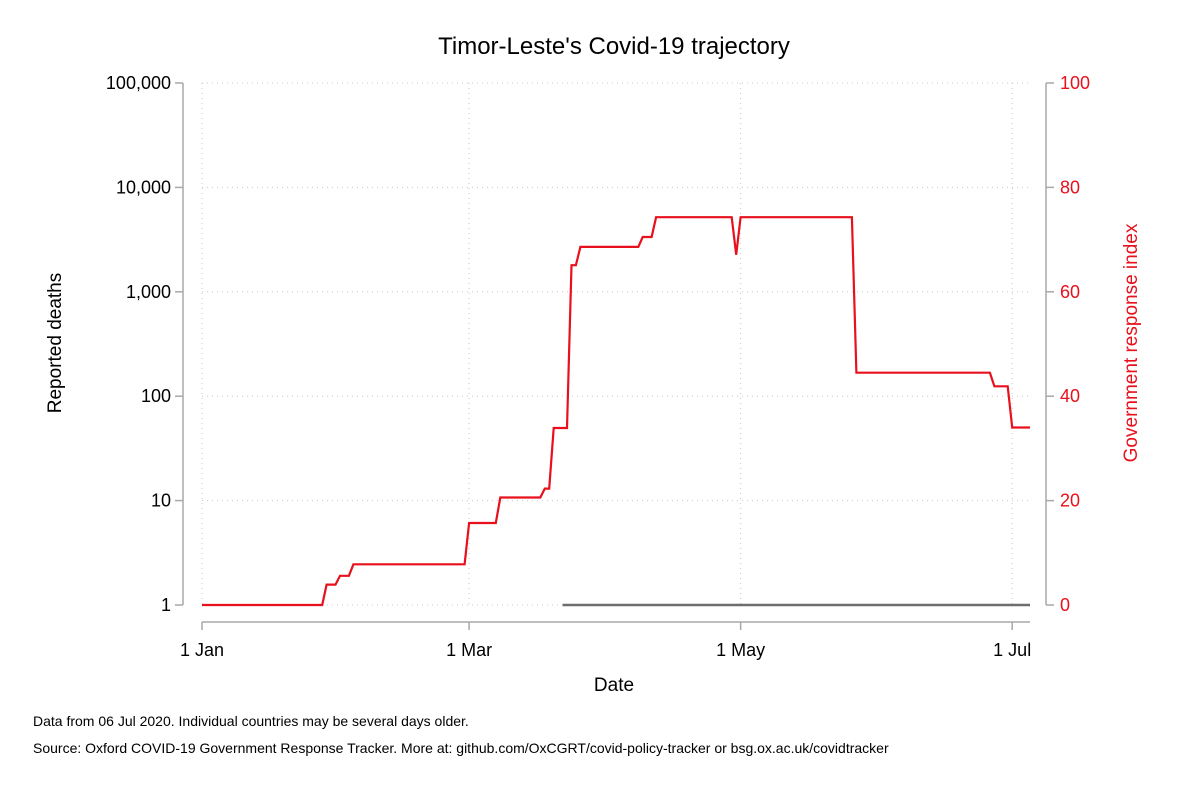  What do you see at coordinates (614, 685) in the screenshot?
I see `x-axis-label: Date` at bounding box center [614, 685].